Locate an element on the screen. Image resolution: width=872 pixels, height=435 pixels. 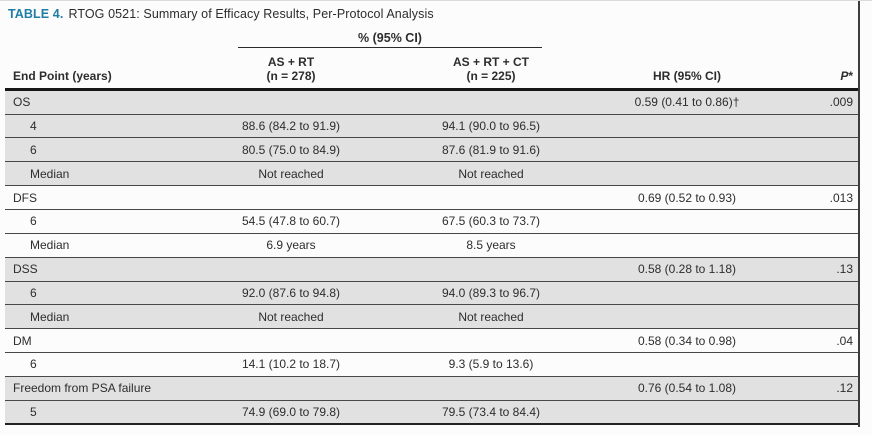
arm1-cell: 88.6 (84.2 to 91.9) is located at coordinates (291, 126).